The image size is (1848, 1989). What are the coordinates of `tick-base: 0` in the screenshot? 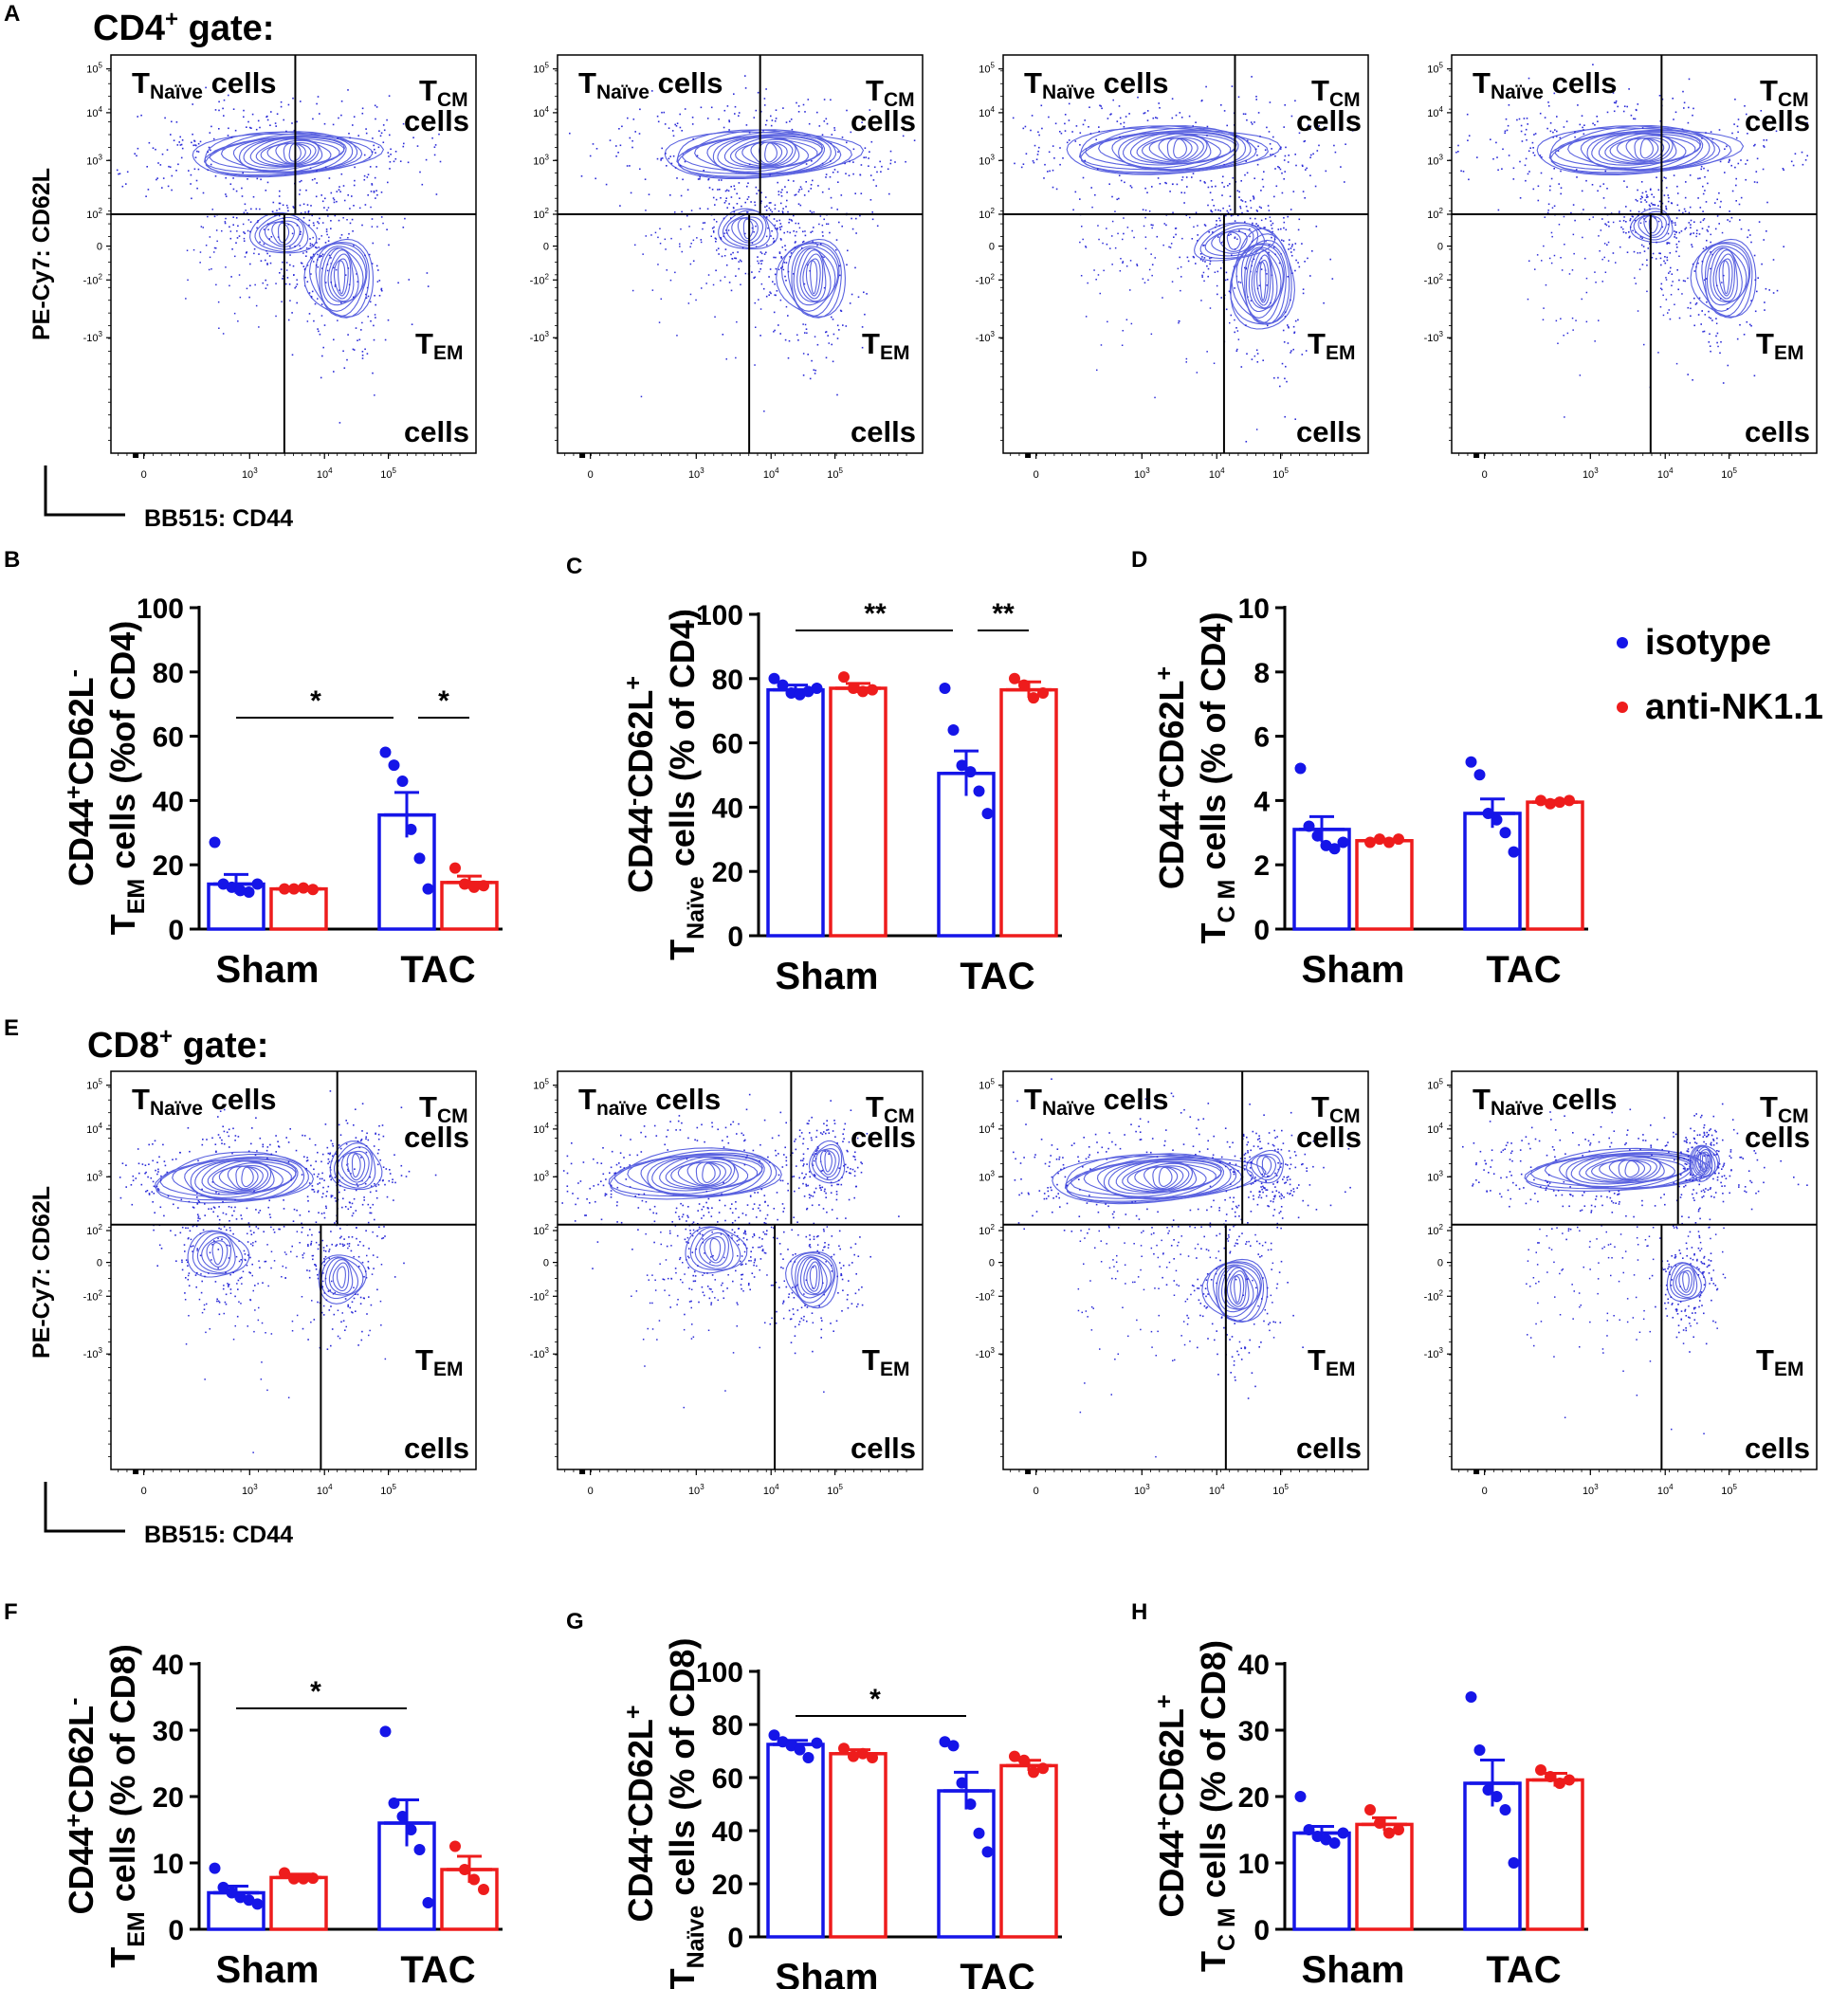 It's located at (99, 248).